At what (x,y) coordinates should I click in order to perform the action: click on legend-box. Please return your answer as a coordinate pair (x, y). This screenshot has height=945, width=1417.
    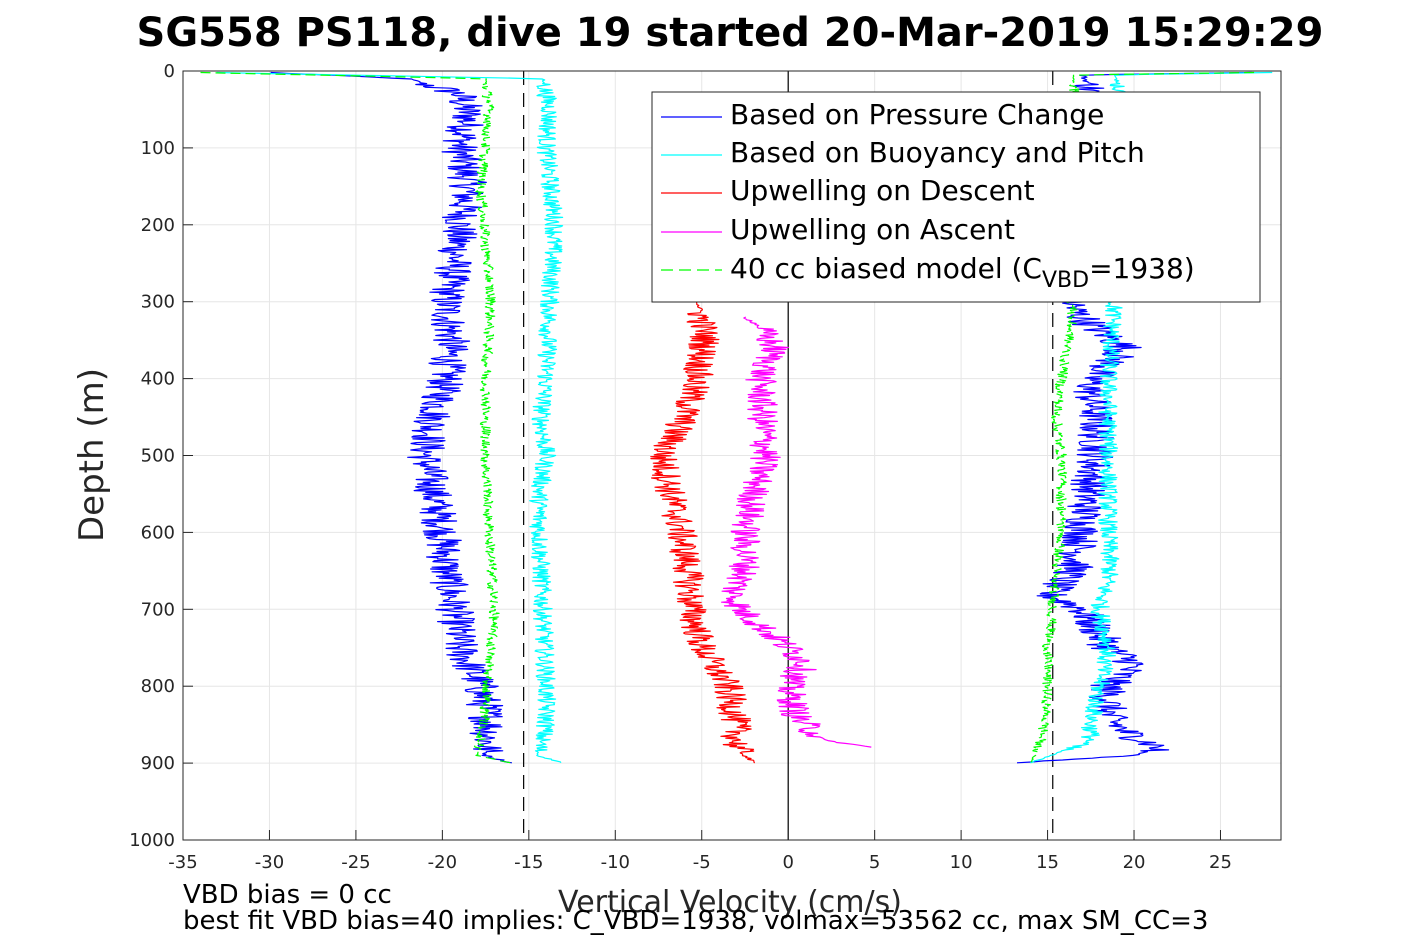
    Looking at the image, I should click on (956, 197).